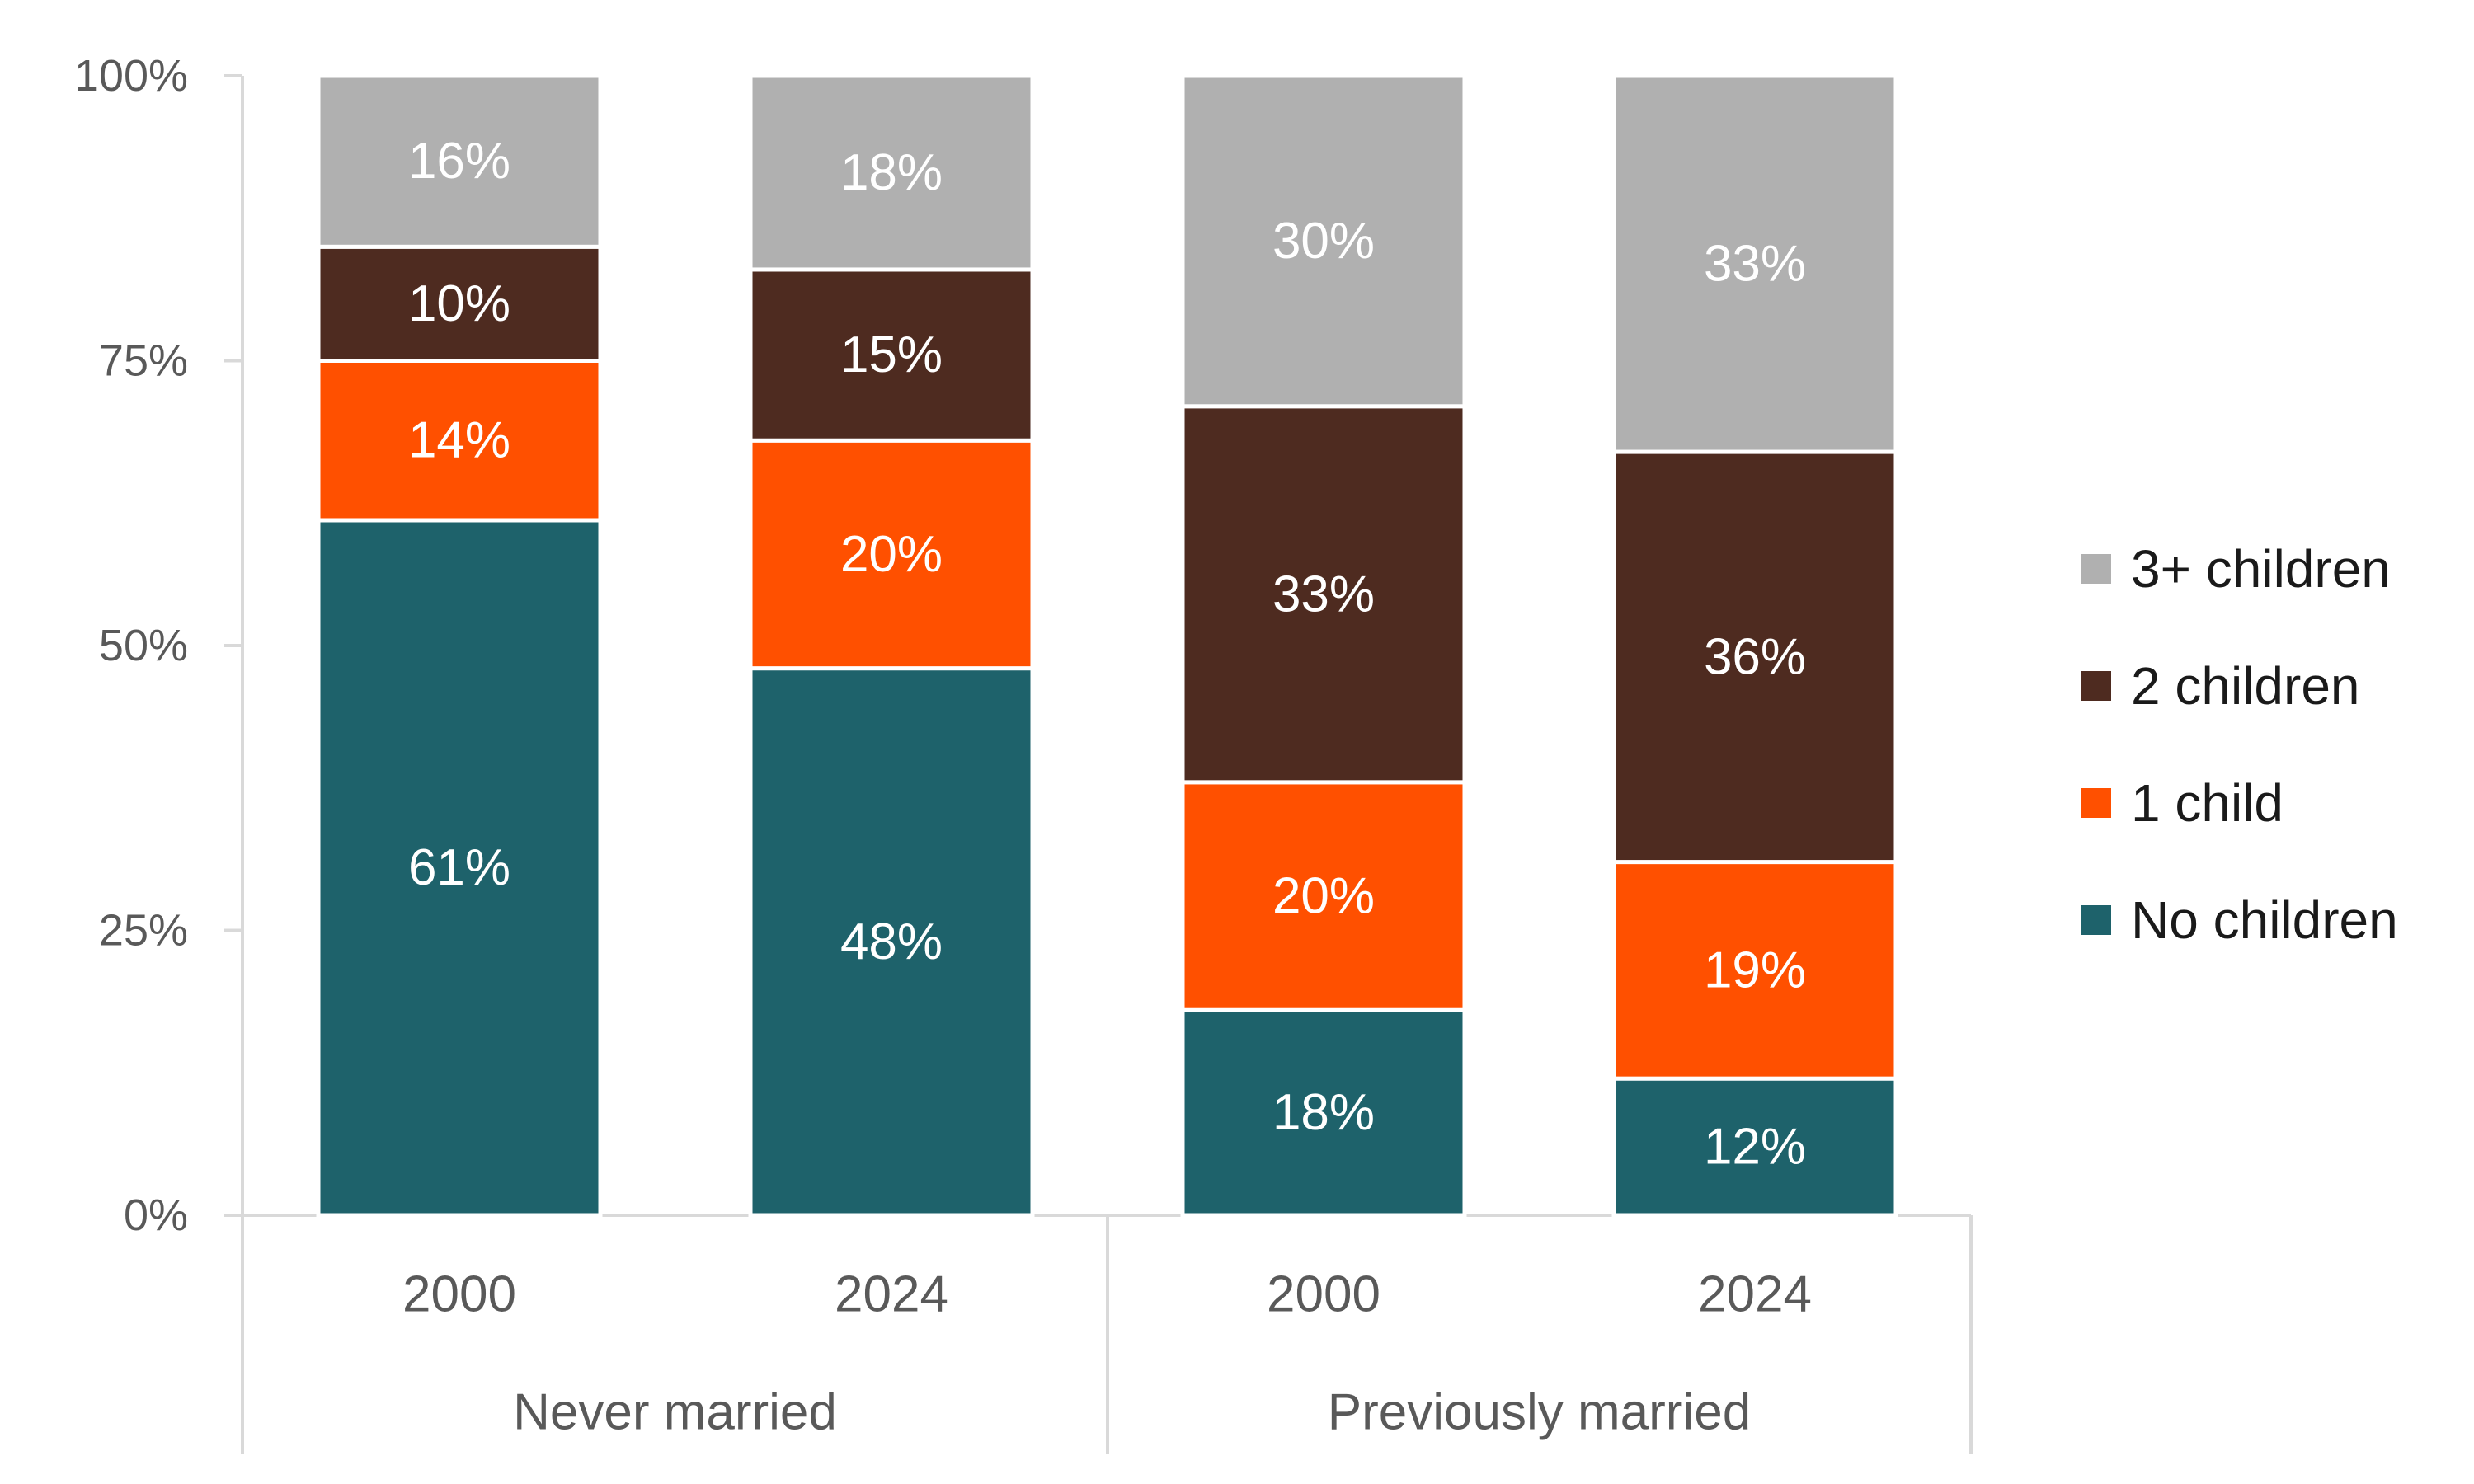  I want to click on data-label: 12%, so click(1755, 1147).